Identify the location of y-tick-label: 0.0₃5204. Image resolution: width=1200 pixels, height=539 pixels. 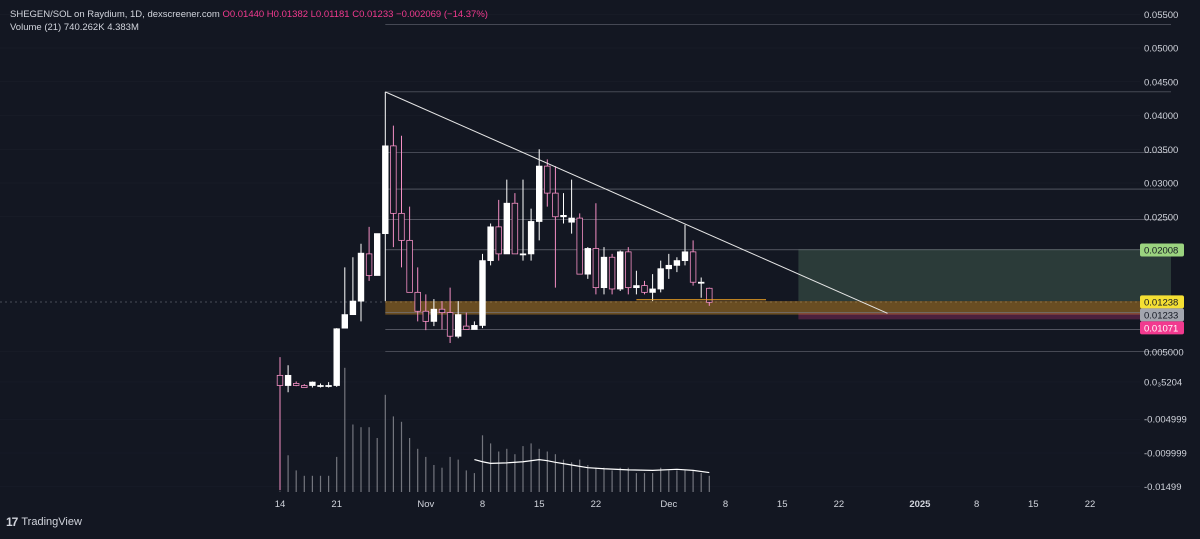
(1163, 382).